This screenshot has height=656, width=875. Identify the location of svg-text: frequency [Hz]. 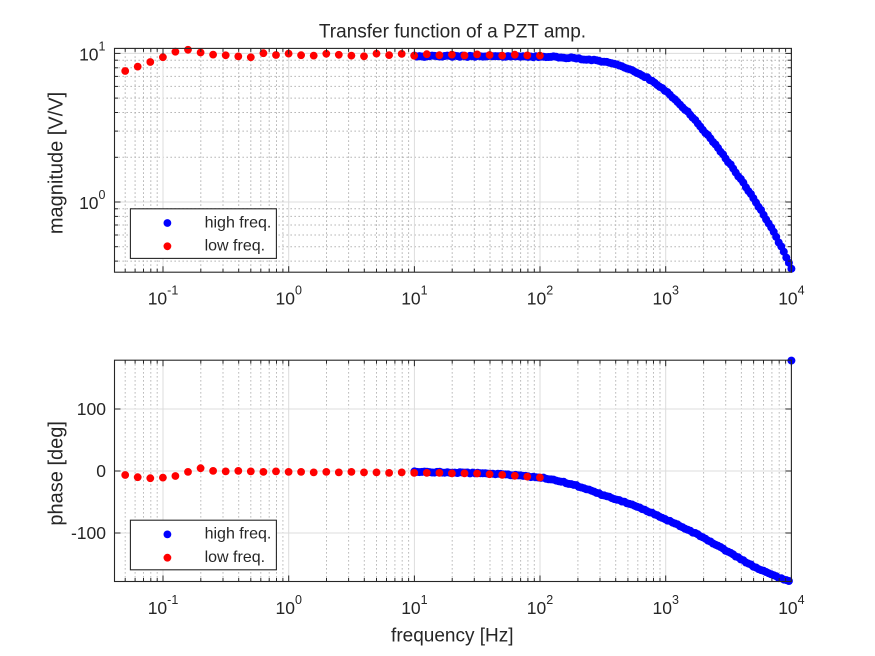
(452, 636).